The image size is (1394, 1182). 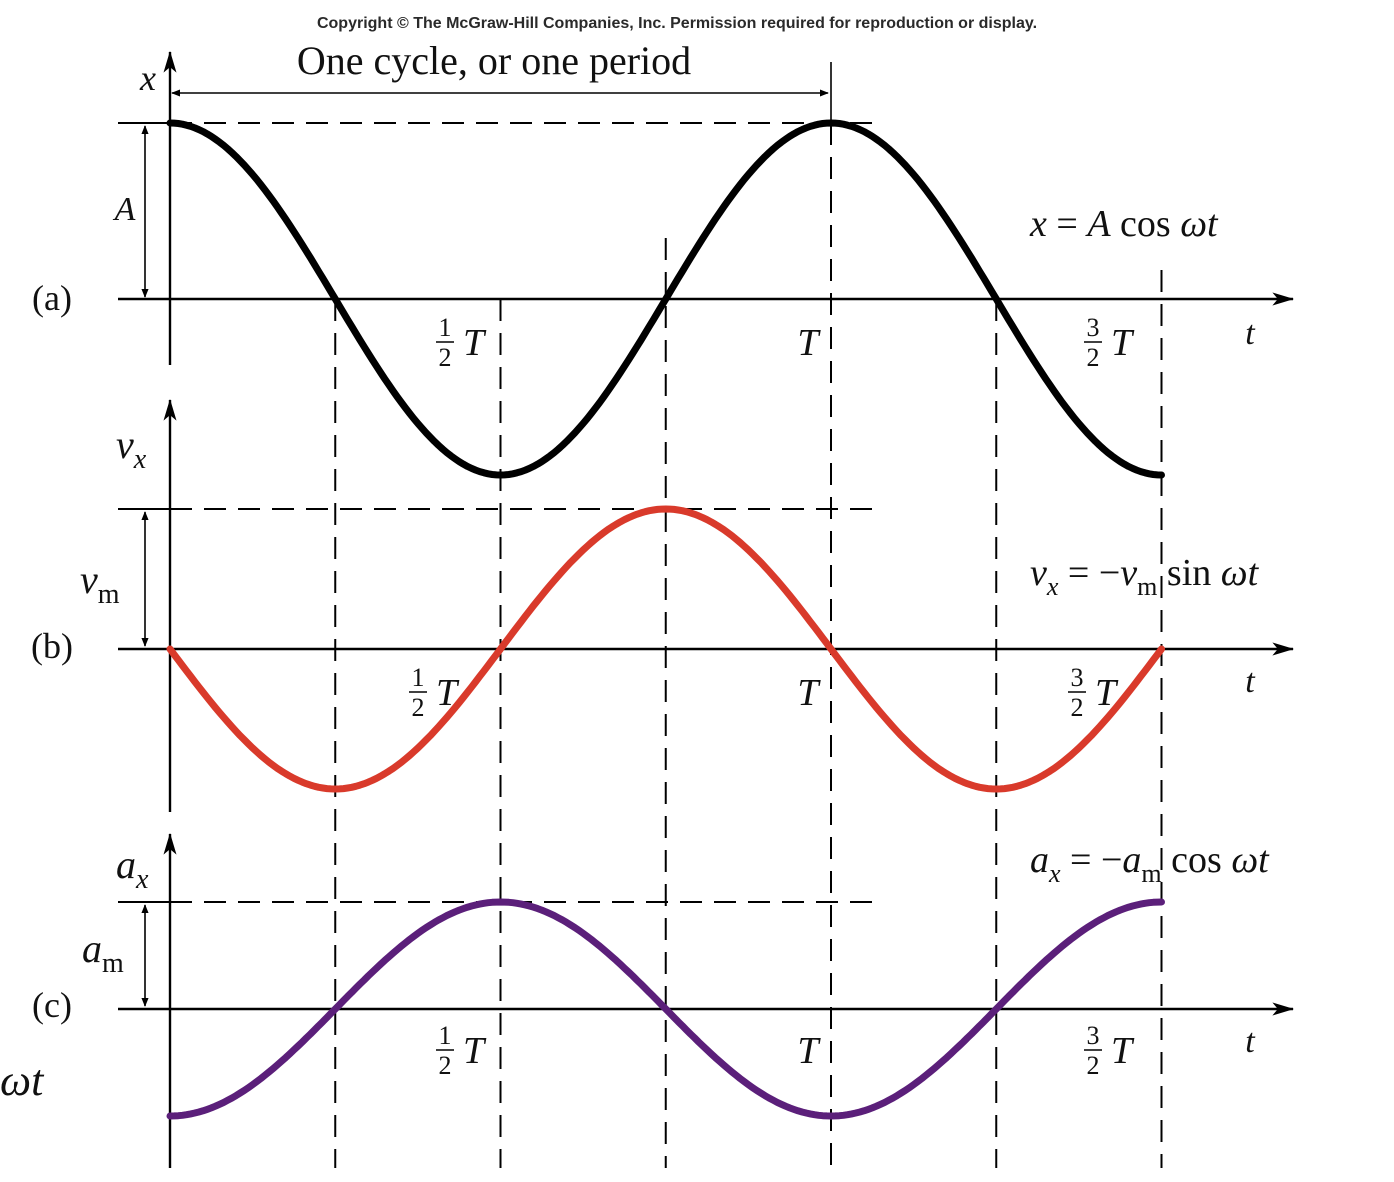 I want to click on a-curve, so click(x=665, y=1009).